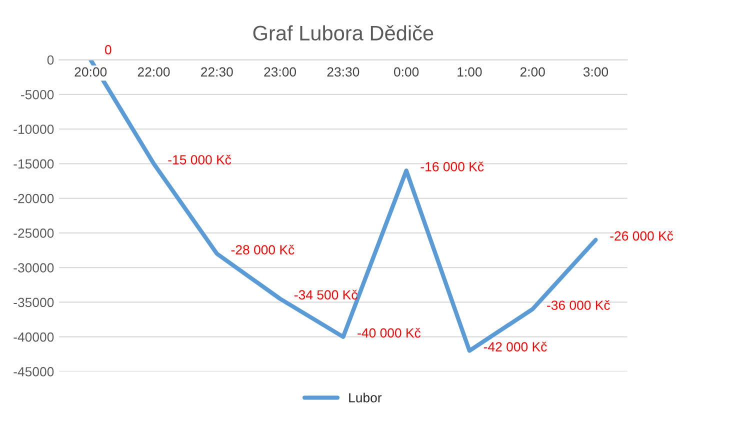  I want to click on y-tick-label: -20000, so click(34, 199).